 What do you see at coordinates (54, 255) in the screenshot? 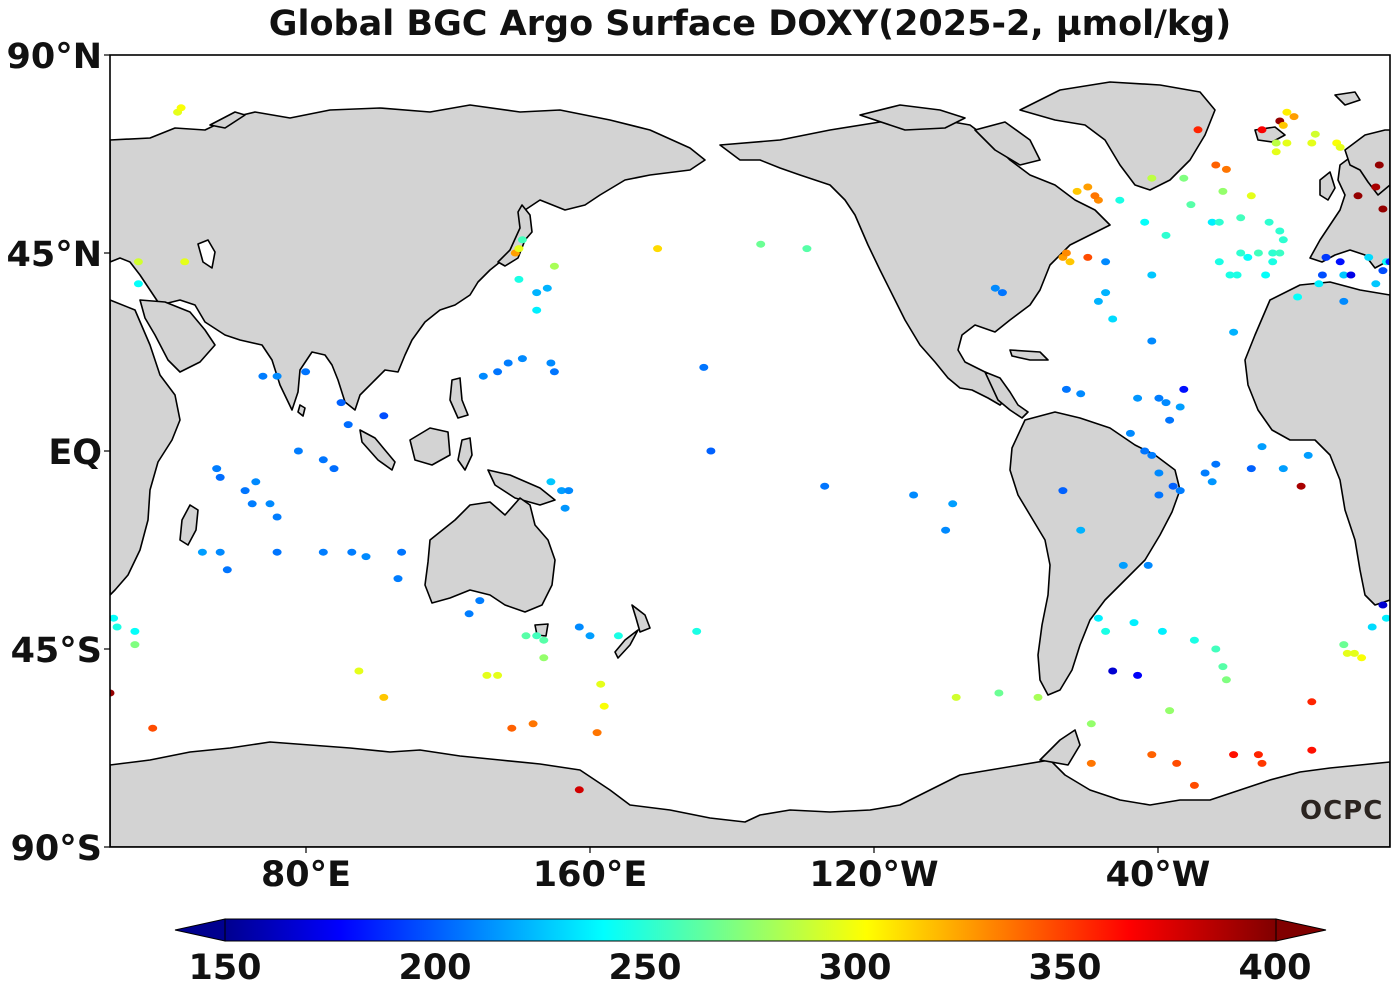
I see `lat-label-45n: 45°N` at bounding box center [54, 255].